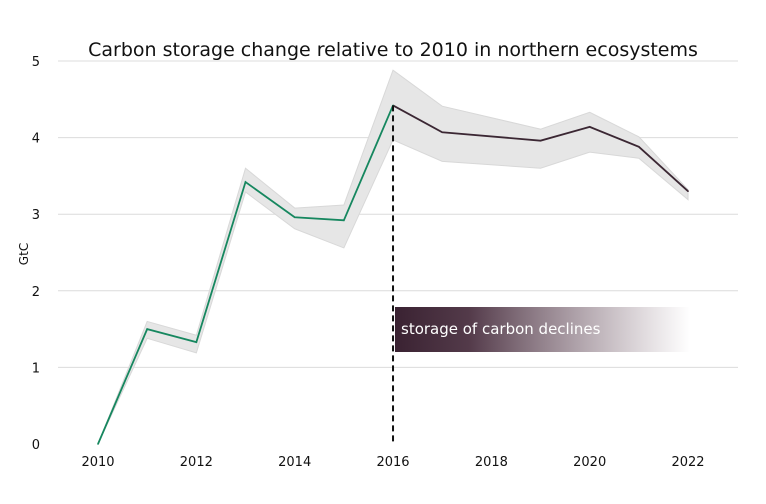 The height and width of the screenshot is (504, 766). What do you see at coordinates (36, 62) in the screenshot?
I see `y-tick-label: 5` at bounding box center [36, 62].